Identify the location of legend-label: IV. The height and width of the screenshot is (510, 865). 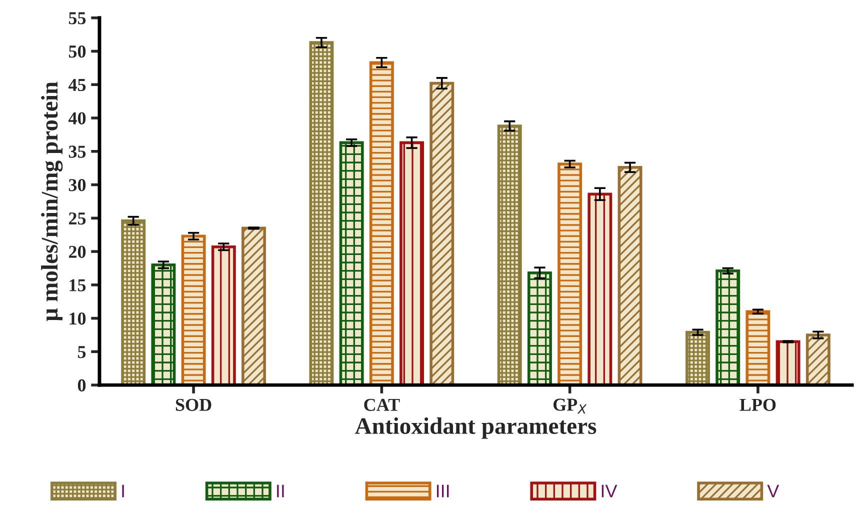
(610, 491).